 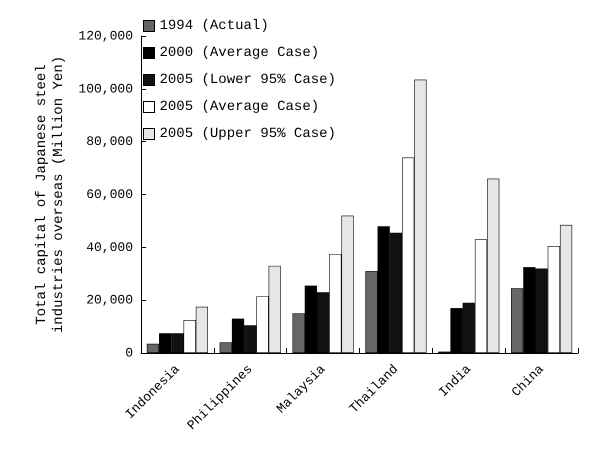 I want to click on y-tick-label: 0, so click(x=129, y=353).